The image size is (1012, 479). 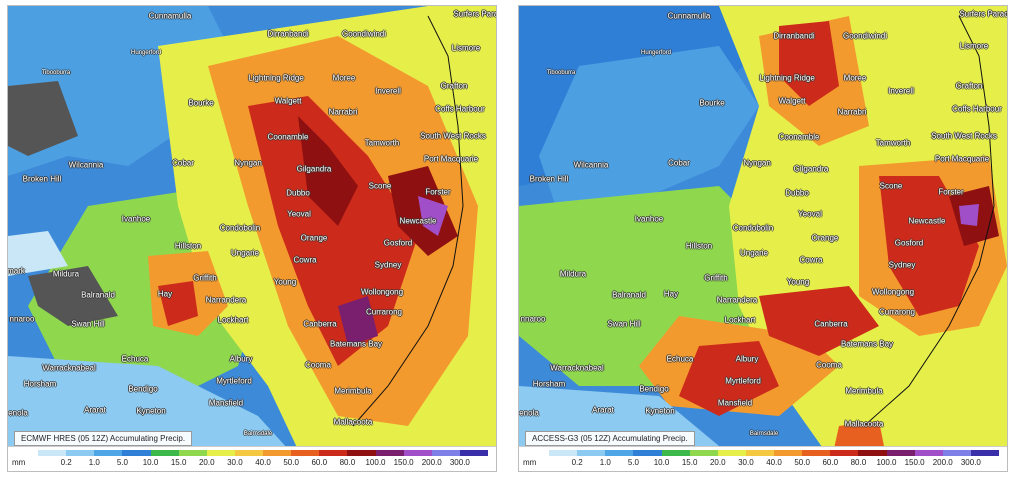 I want to click on town-label: Horsham, so click(x=40, y=384).